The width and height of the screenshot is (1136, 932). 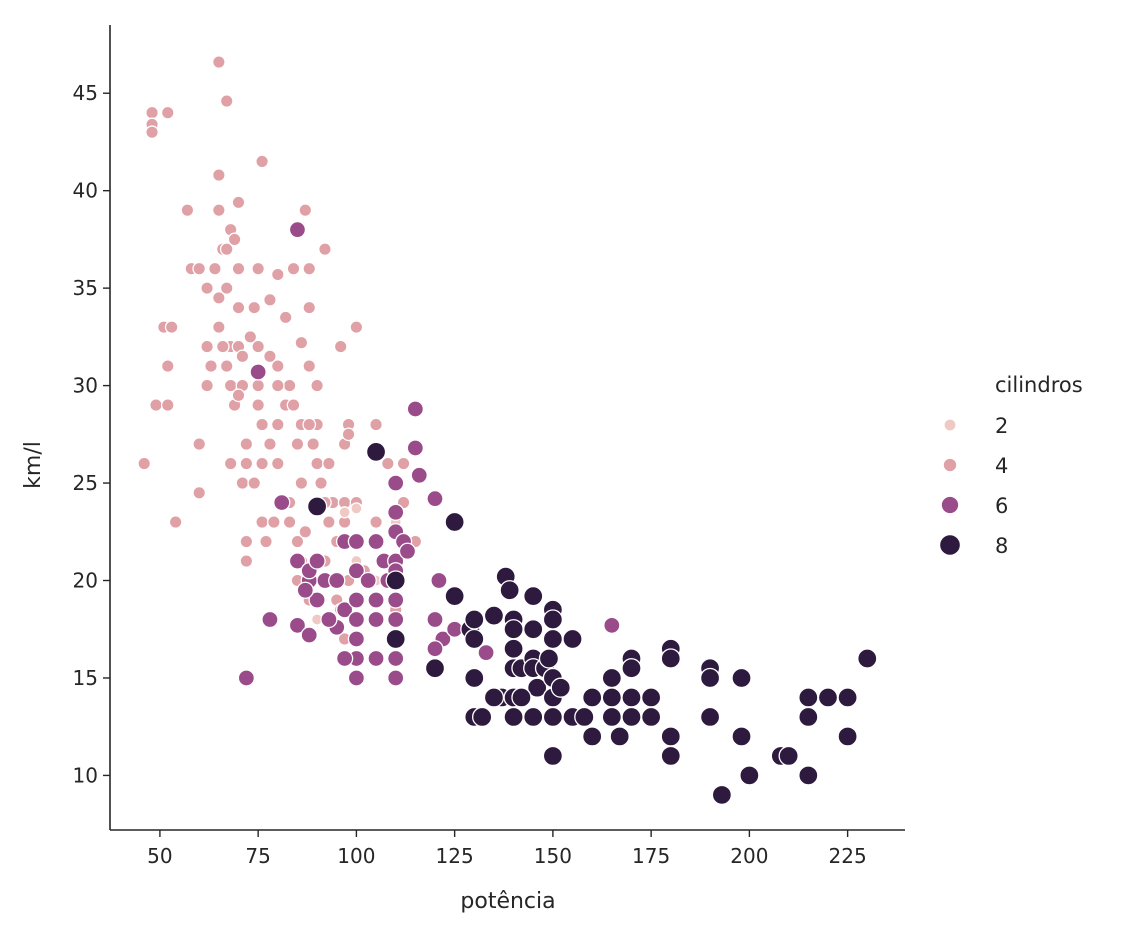 I want to click on legend-label: 8, so click(x=1001, y=546).